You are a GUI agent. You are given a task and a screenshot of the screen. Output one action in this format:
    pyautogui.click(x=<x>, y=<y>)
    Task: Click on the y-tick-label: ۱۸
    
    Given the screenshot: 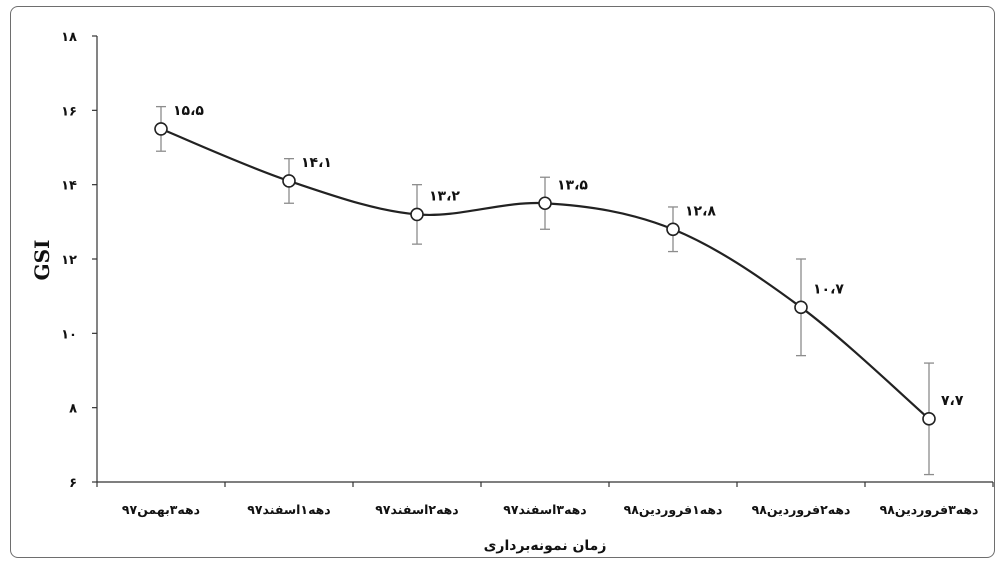 What is the action you would take?
    pyautogui.click(x=69, y=37)
    